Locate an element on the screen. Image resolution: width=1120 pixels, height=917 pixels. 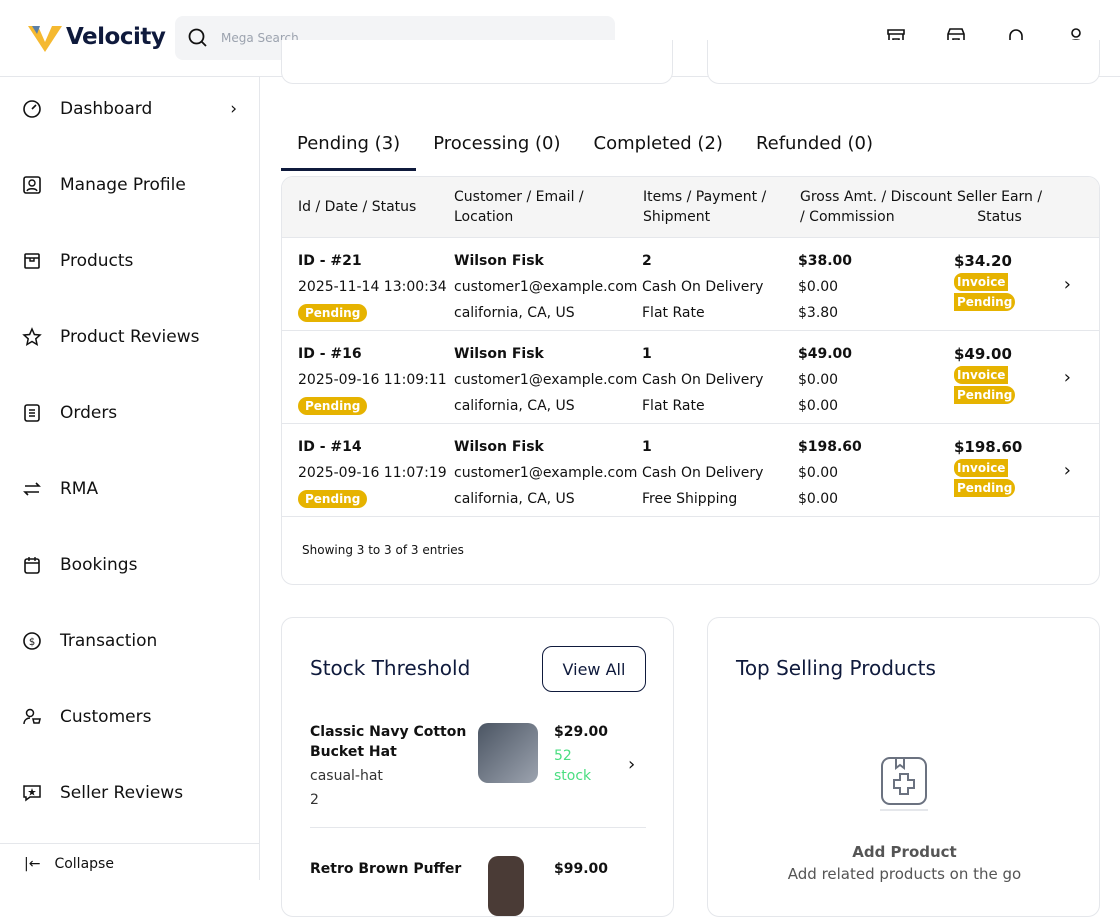
sidebar-item-label: Product Reviews is located at coordinates (130, 337).